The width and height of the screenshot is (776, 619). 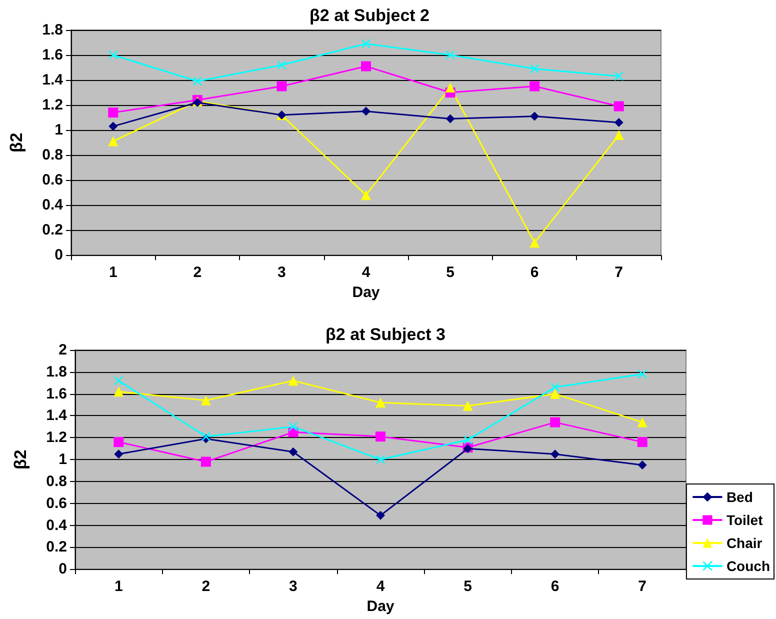 I want to click on legend-label: Chair, so click(x=744, y=543).